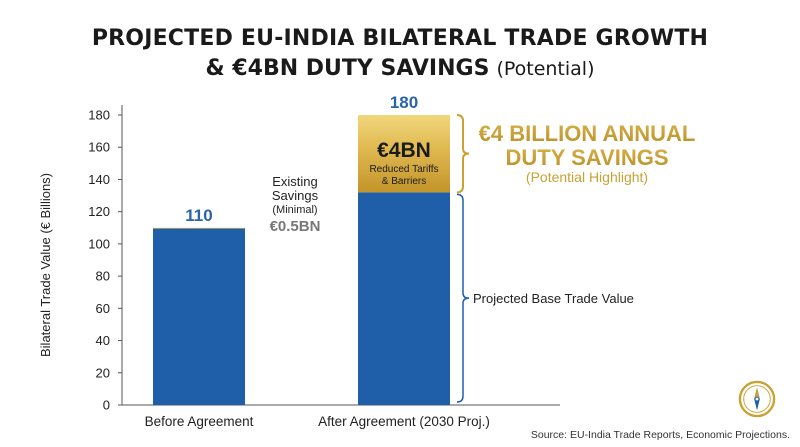  I want to click on y-tick-label: 0, so click(106, 405).